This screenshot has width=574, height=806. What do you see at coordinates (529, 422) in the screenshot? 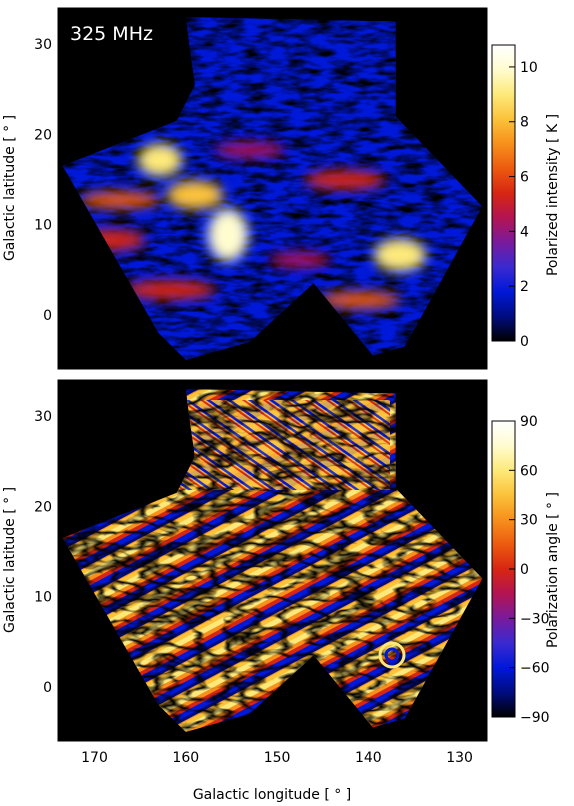
I see `colorbar-tick-label: 90` at bounding box center [529, 422].